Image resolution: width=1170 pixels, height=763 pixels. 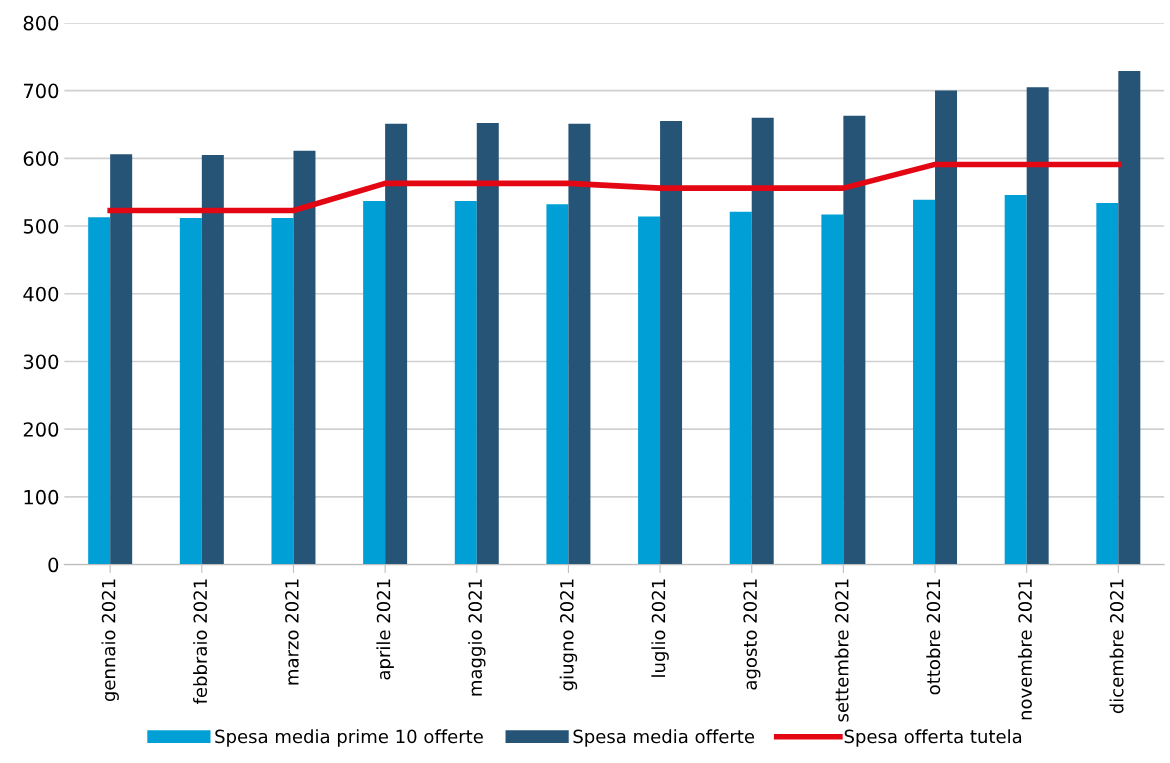 I want to click on y-tick-label: 400, so click(x=41, y=294).